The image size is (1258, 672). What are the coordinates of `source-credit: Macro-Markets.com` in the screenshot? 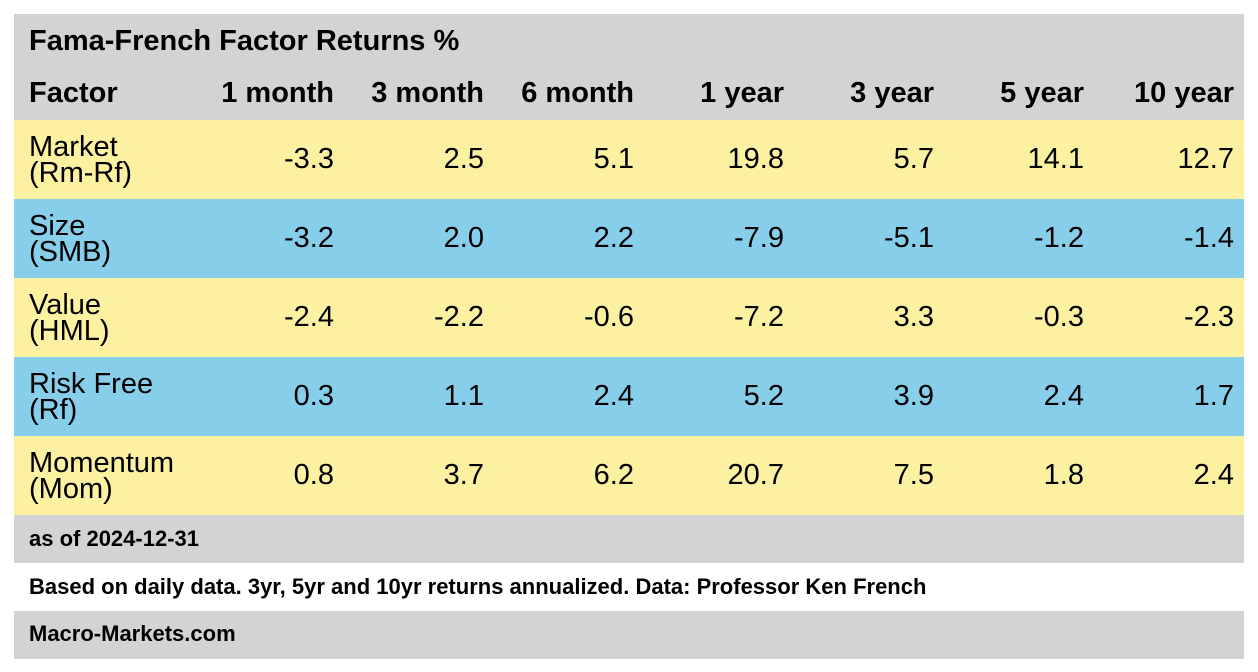 It's located at (629, 635).